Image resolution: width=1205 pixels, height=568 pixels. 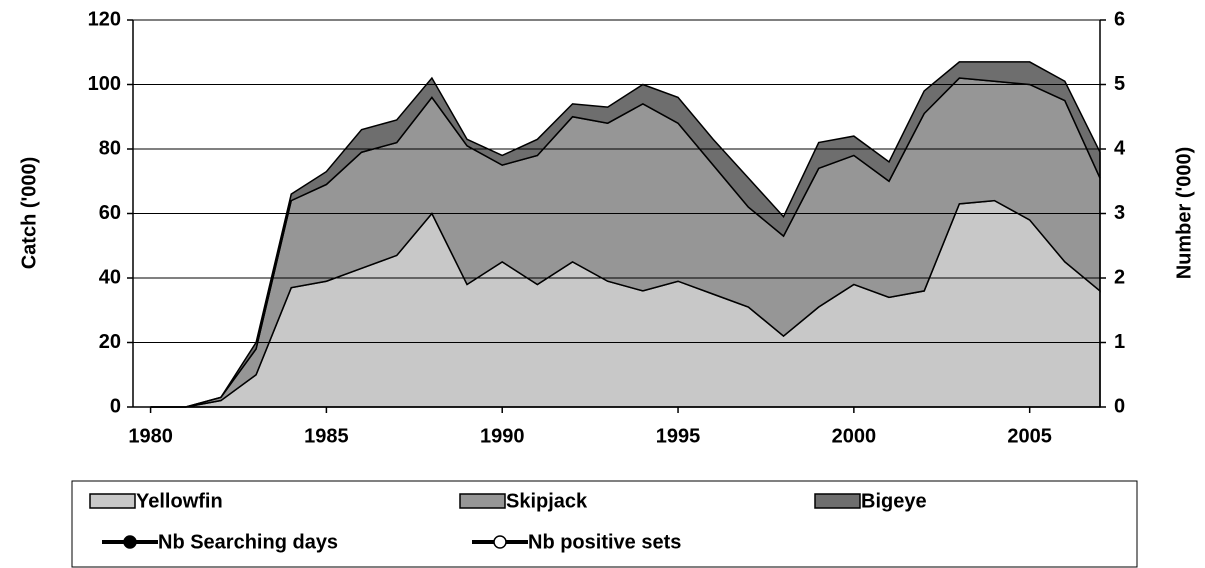 What do you see at coordinates (1119, 342) in the screenshot?
I see `y2-tick-label: 1` at bounding box center [1119, 342].